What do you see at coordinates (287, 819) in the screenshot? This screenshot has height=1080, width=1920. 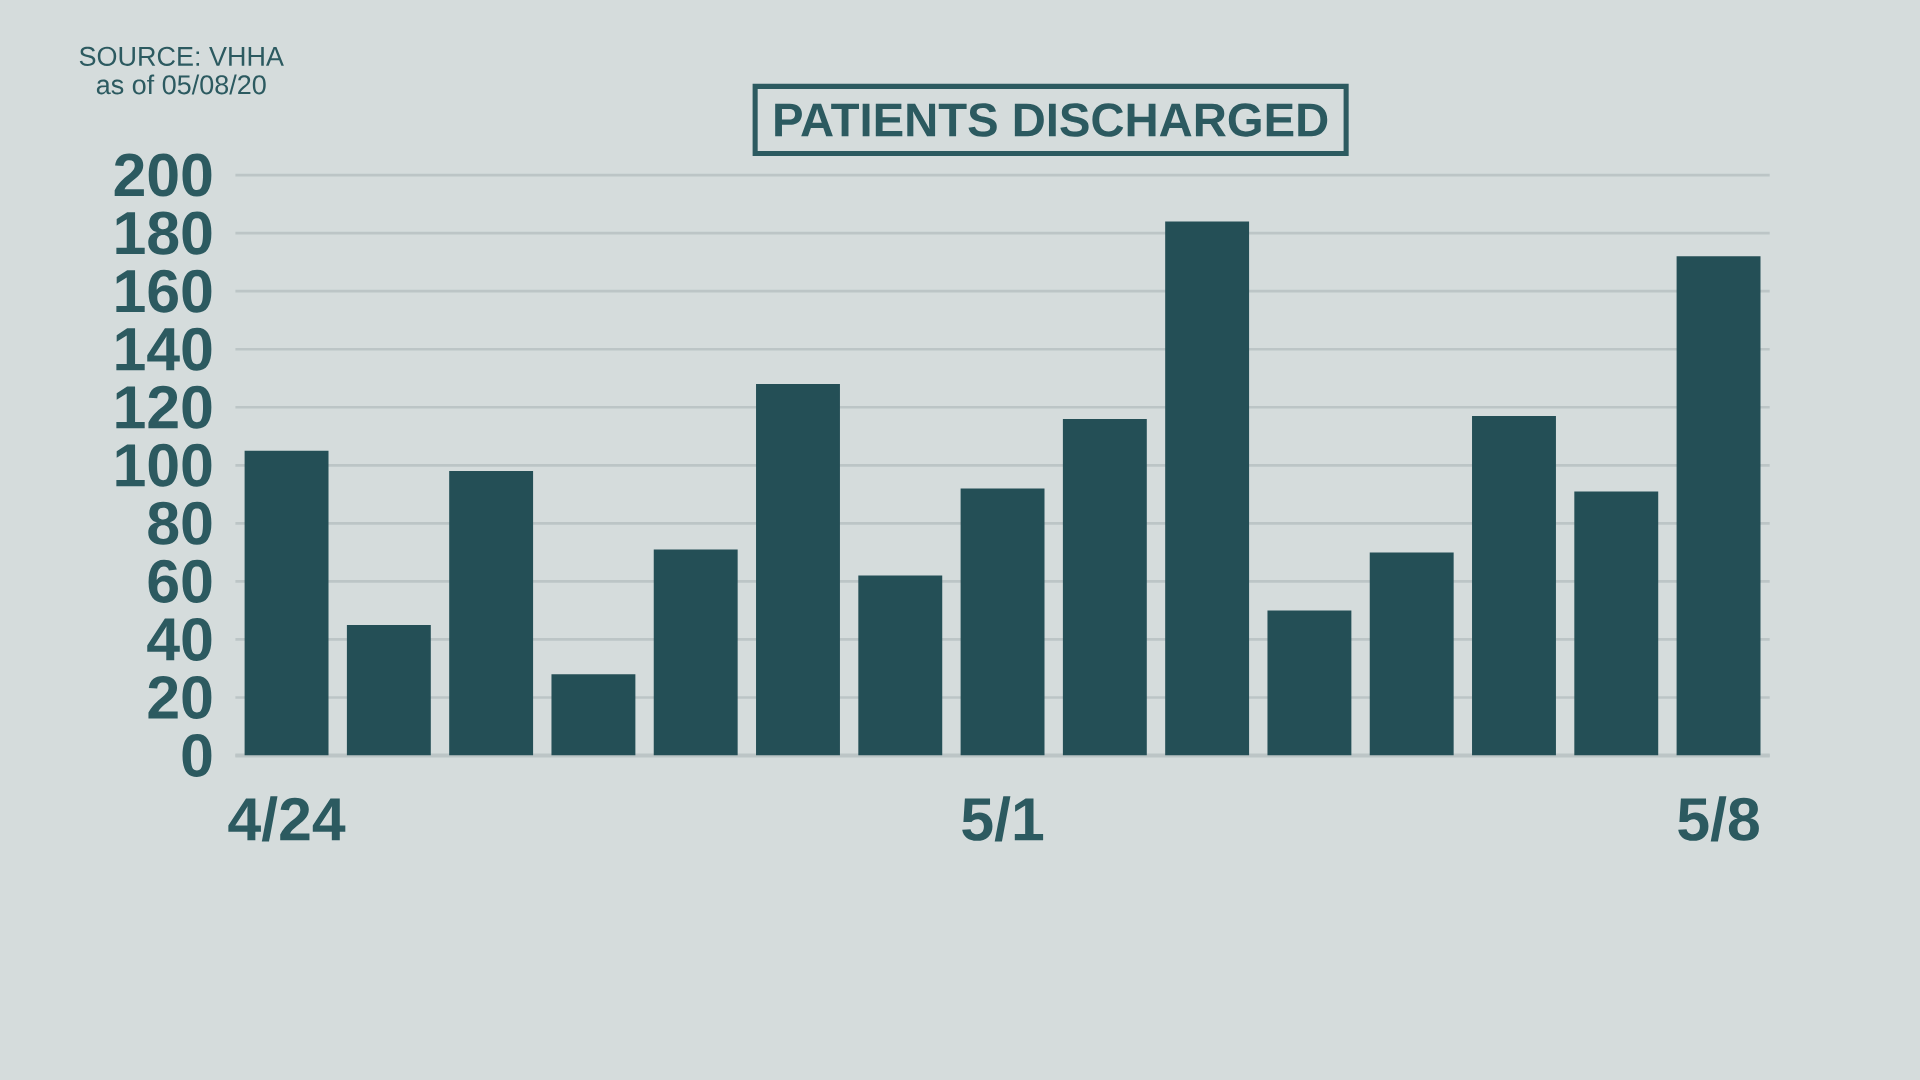 I see `x-tick-label: 4/24` at bounding box center [287, 819].